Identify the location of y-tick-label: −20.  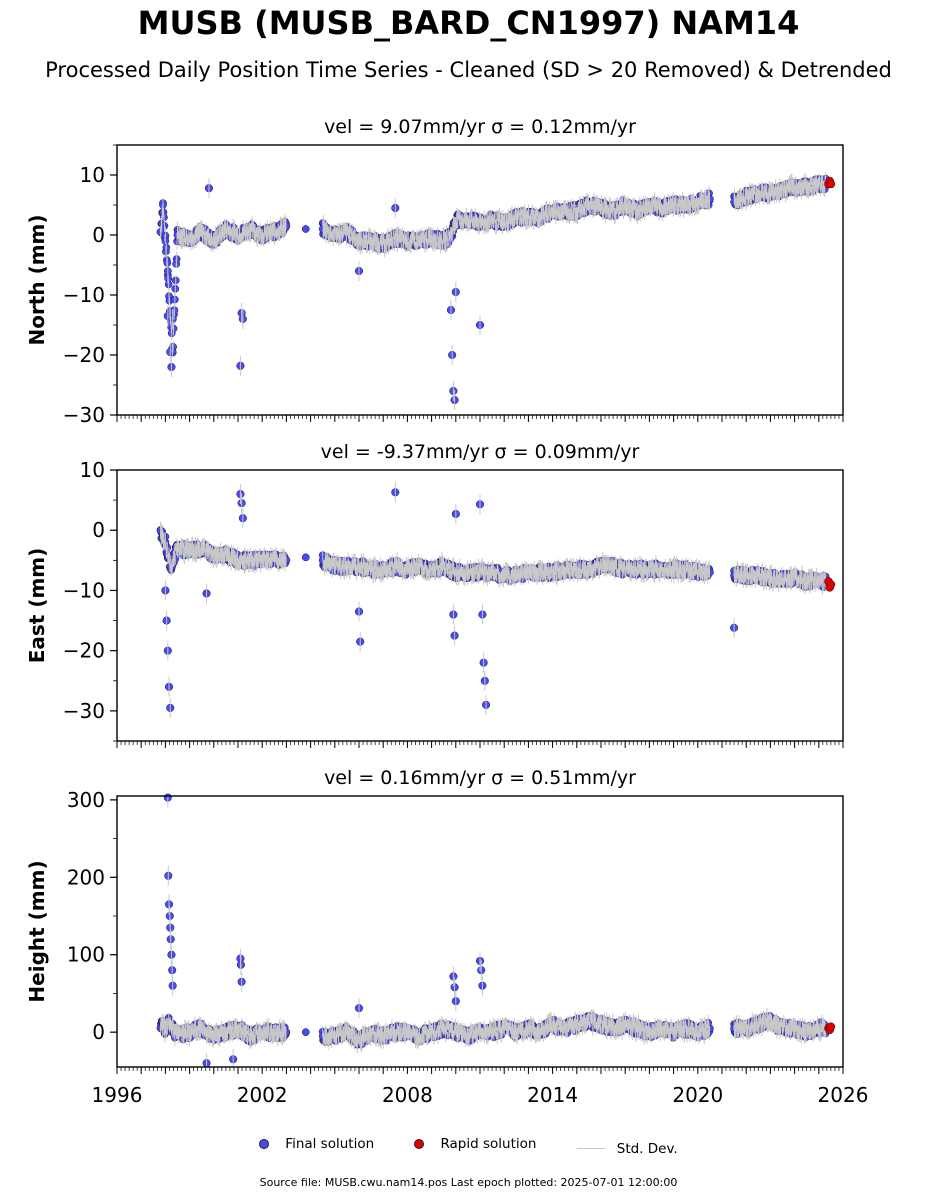
(84, 355).